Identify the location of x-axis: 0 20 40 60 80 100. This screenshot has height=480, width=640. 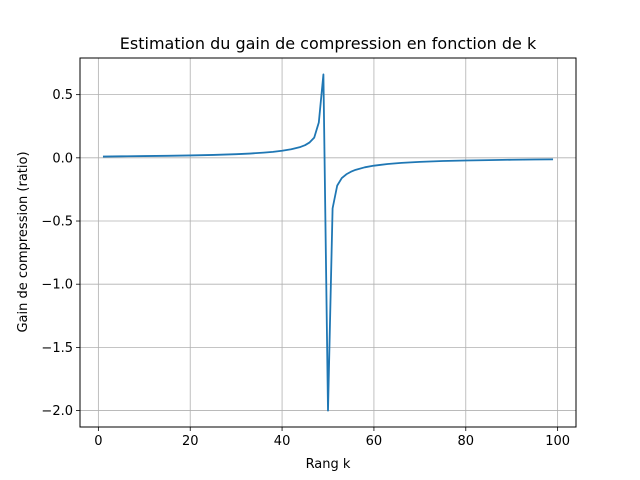
(332, 438).